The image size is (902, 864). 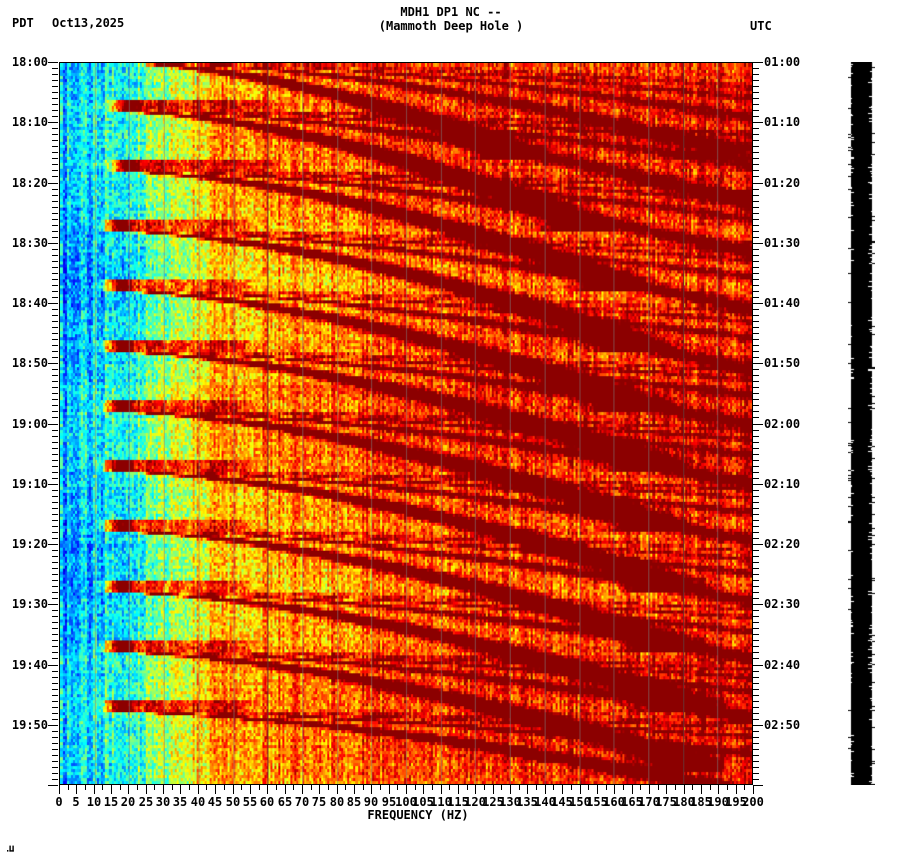 What do you see at coordinates (88, 23) in the screenshot?
I see `date-label: Oct13,2025` at bounding box center [88, 23].